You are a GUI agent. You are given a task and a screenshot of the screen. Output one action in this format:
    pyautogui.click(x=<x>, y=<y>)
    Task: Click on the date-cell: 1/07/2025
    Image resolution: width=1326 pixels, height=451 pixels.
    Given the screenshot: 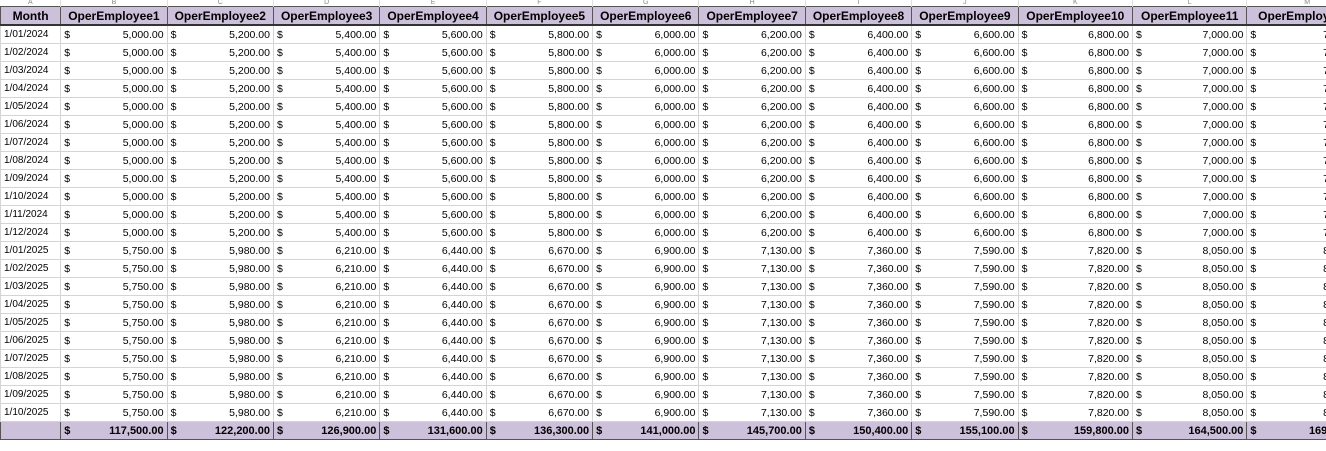 What is the action you would take?
    pyautogui.click(x=31, y=358)
    